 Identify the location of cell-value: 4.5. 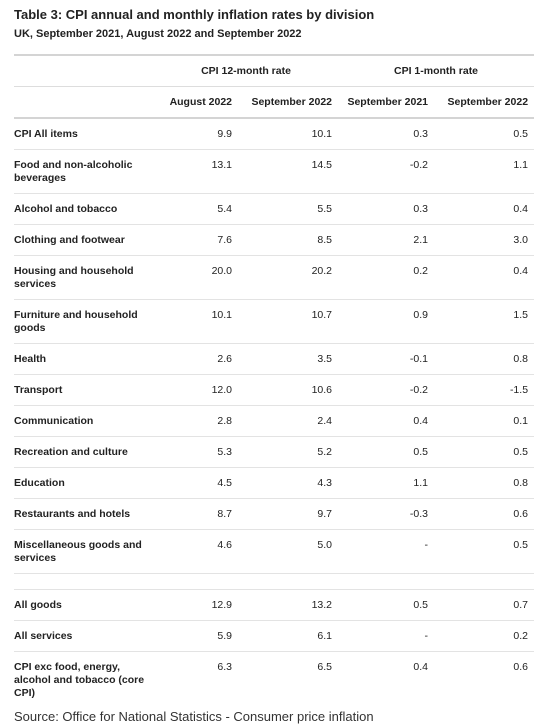
(196, 483).